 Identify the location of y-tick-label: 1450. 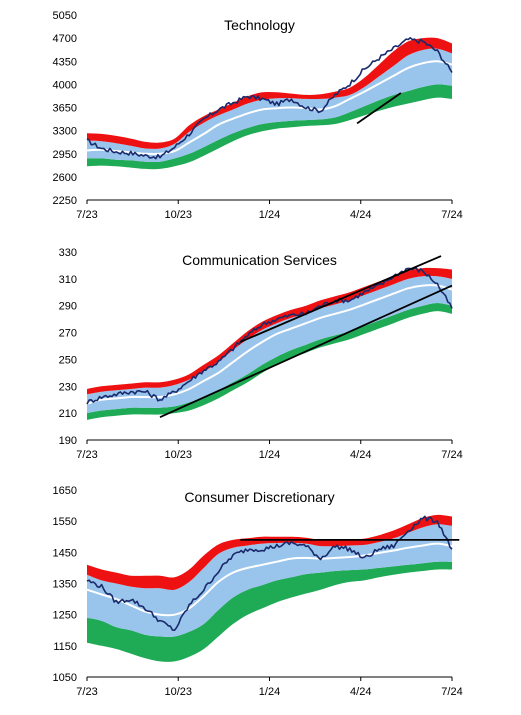
(65, 553).